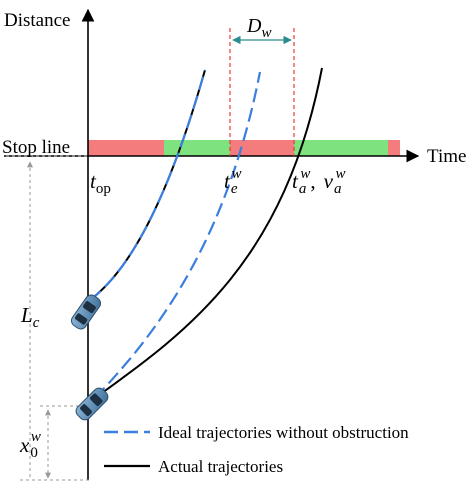 The height and width of the screenshot is (496, 474). I want to click on signal-phase-bar, so click(244, 148).